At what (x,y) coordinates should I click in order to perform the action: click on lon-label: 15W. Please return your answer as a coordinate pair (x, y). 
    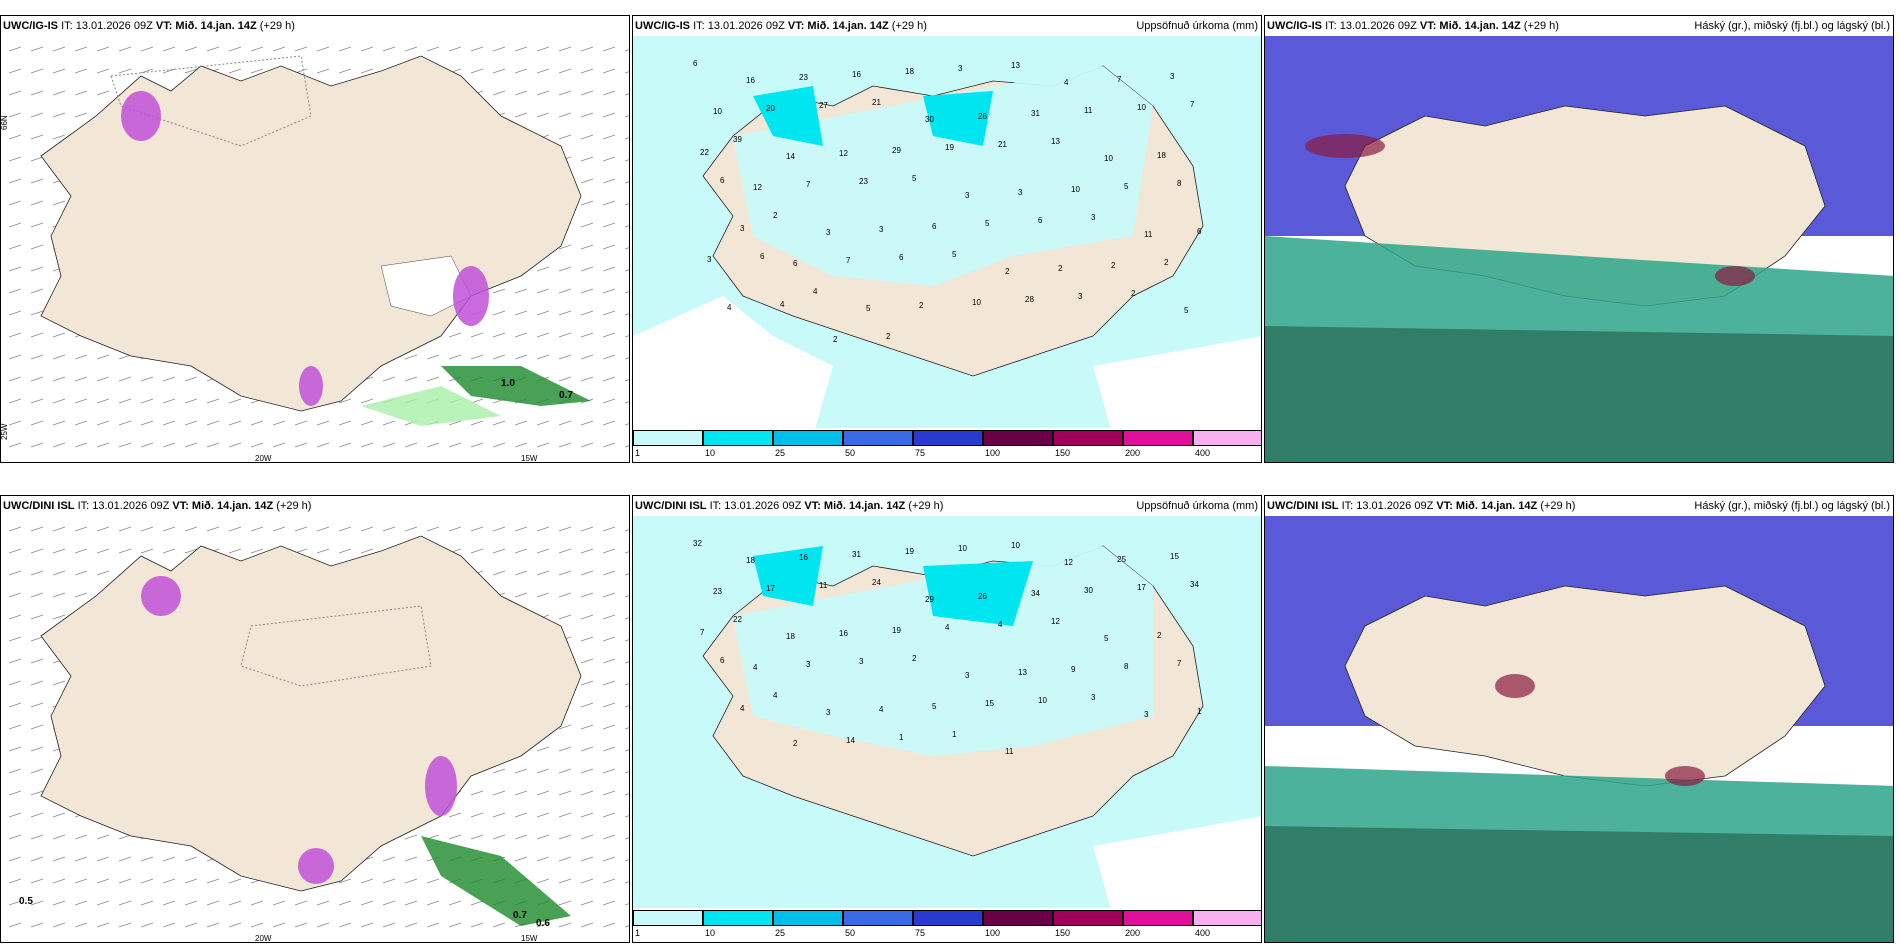
    Looking at the image, I should click on (529, 938).